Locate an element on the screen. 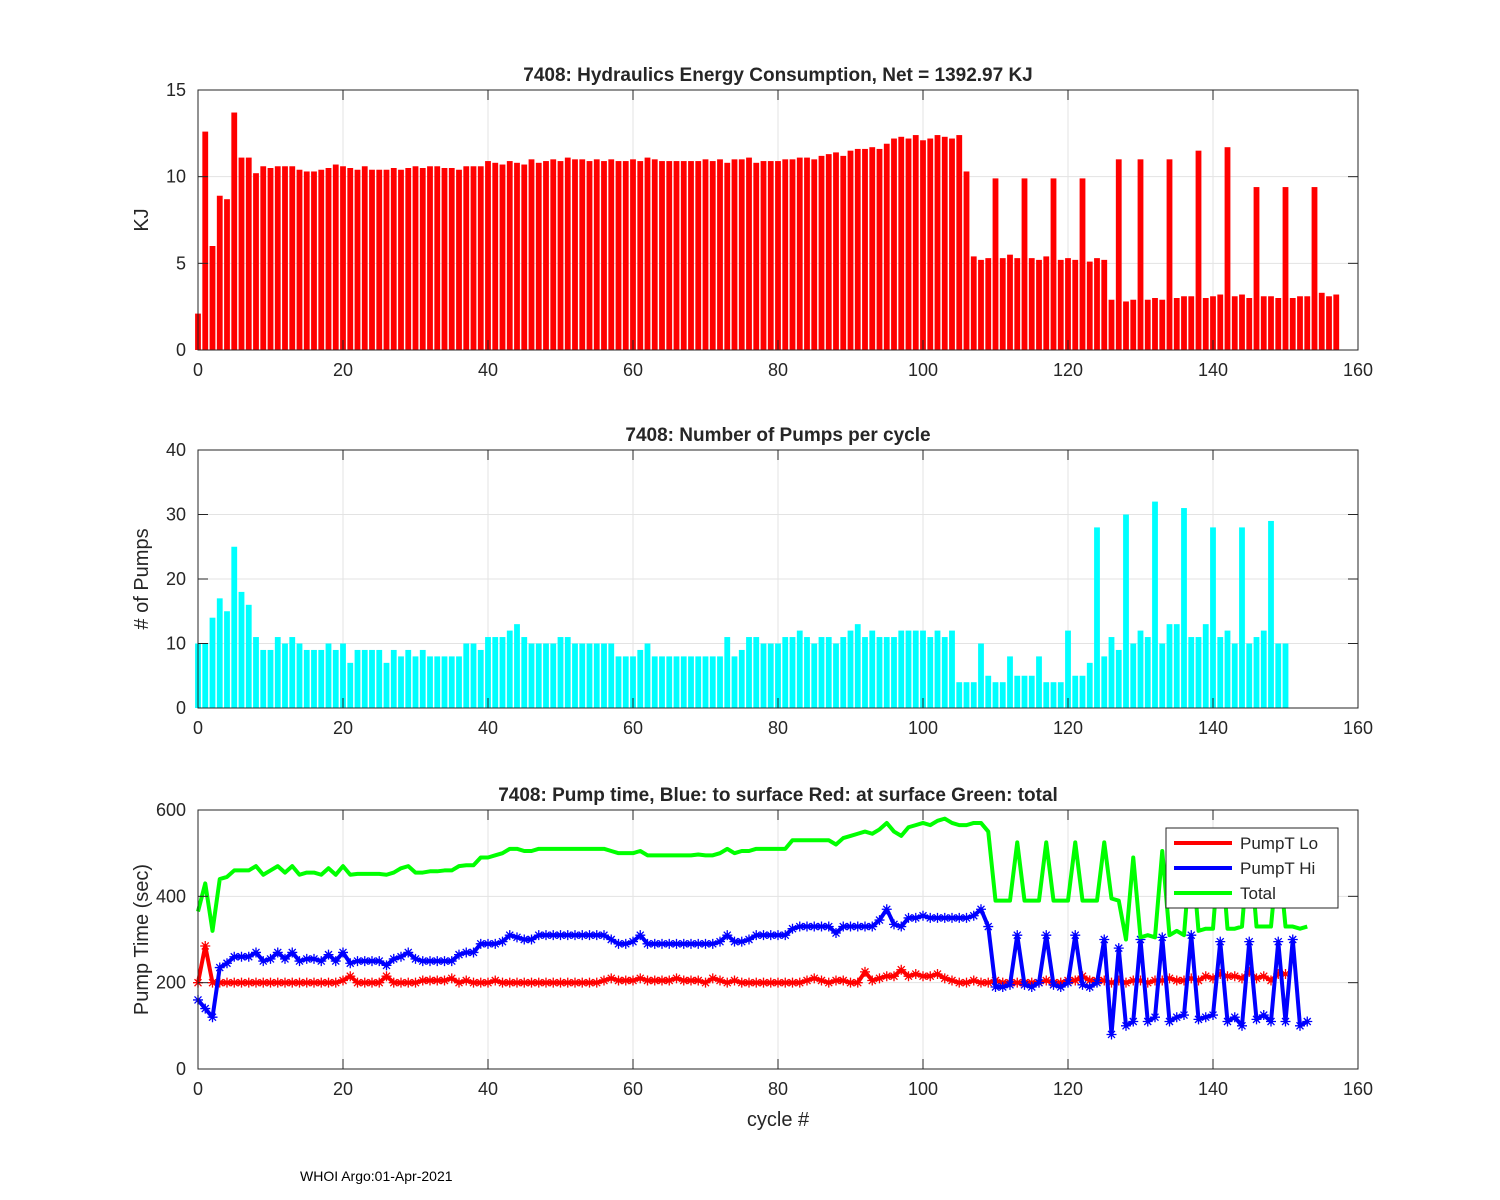  chart-3-x-tick-label: 140 is located at coordinates (1213, 1089).